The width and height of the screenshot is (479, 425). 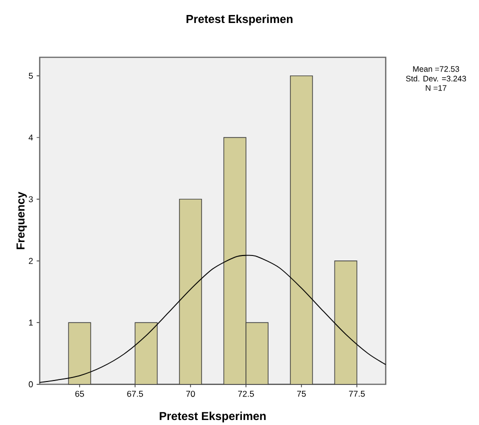 I want to click on x-tick-label: 65, so click(x=79, y=393).